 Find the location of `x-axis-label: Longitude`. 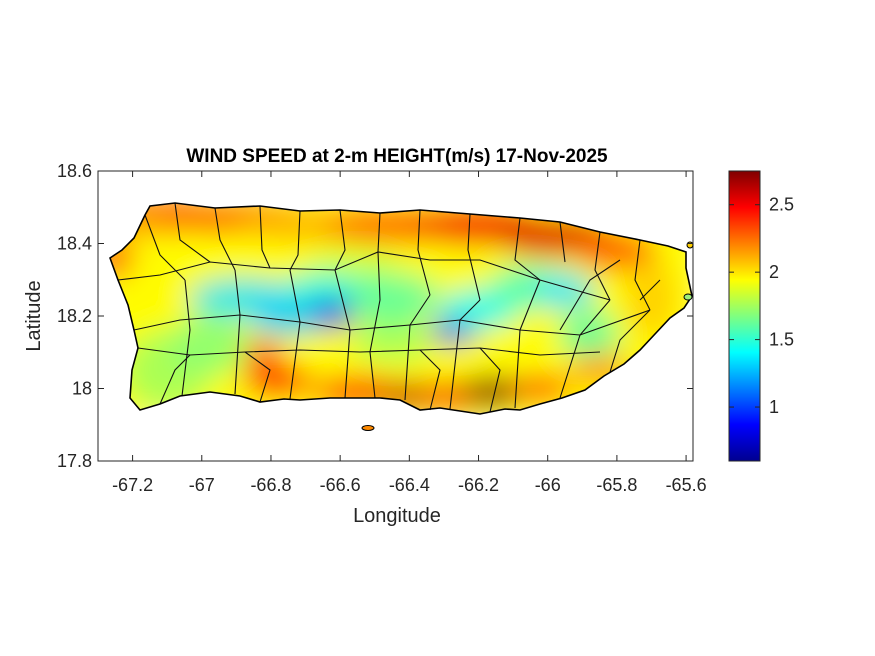

x-axis-label: Longitude is located at coordinates (397, 516).